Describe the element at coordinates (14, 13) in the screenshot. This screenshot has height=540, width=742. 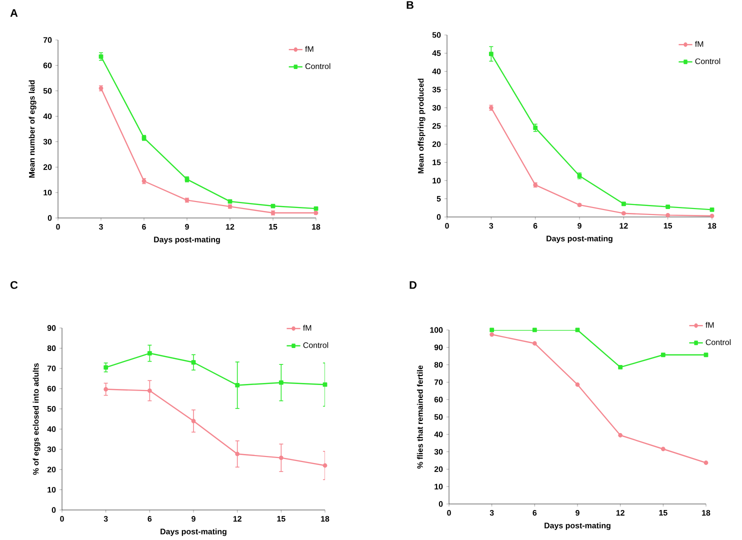
I see `chart-title: A` at that location.